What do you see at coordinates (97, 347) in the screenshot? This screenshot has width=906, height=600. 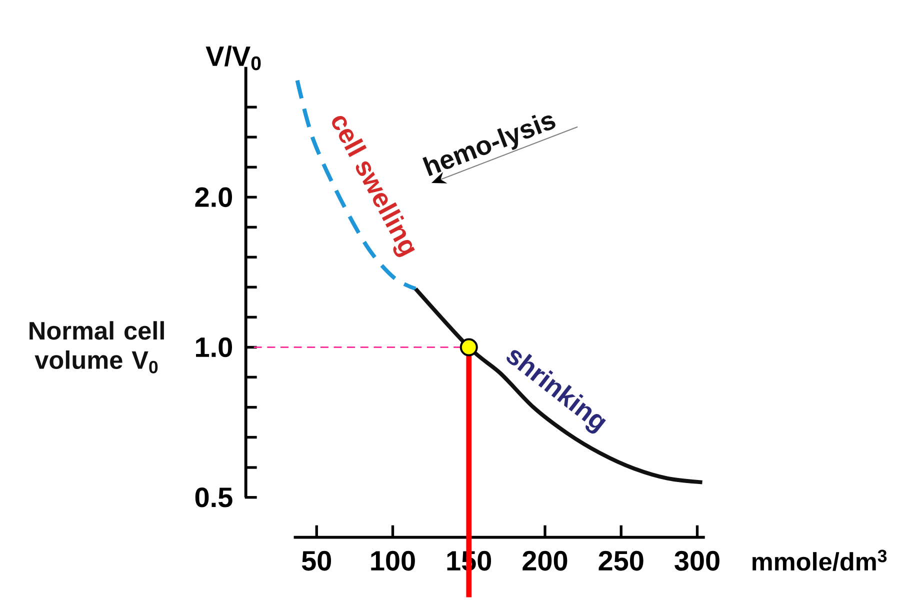 I see `text: Normal cell volume V$_{0}$` at bounding box center [97, 347].